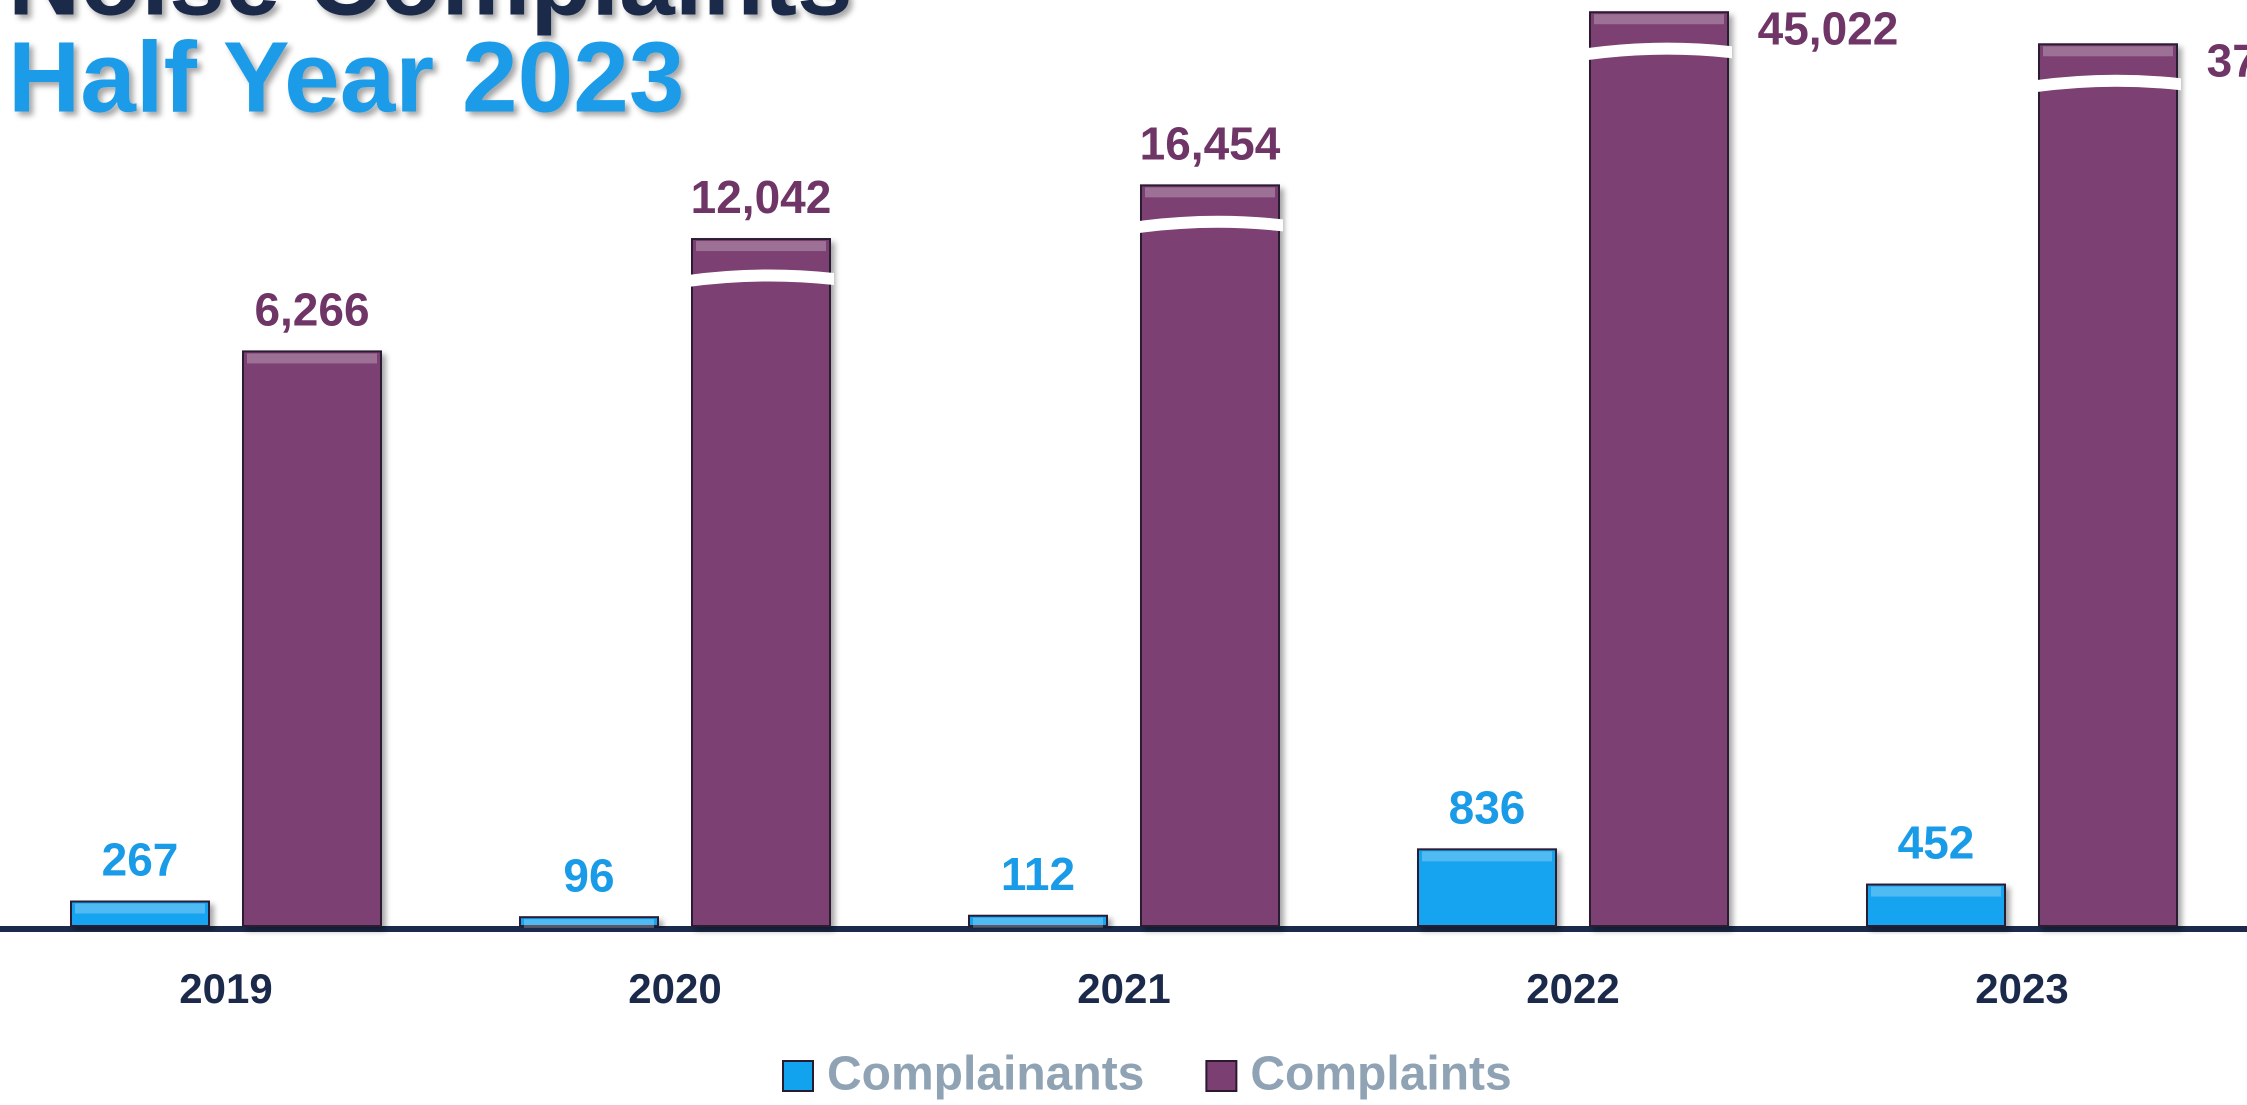 The height and width of the screenshot is (1105, 2247). I want to click on x-tick-label: 2019, so click(225, 988).